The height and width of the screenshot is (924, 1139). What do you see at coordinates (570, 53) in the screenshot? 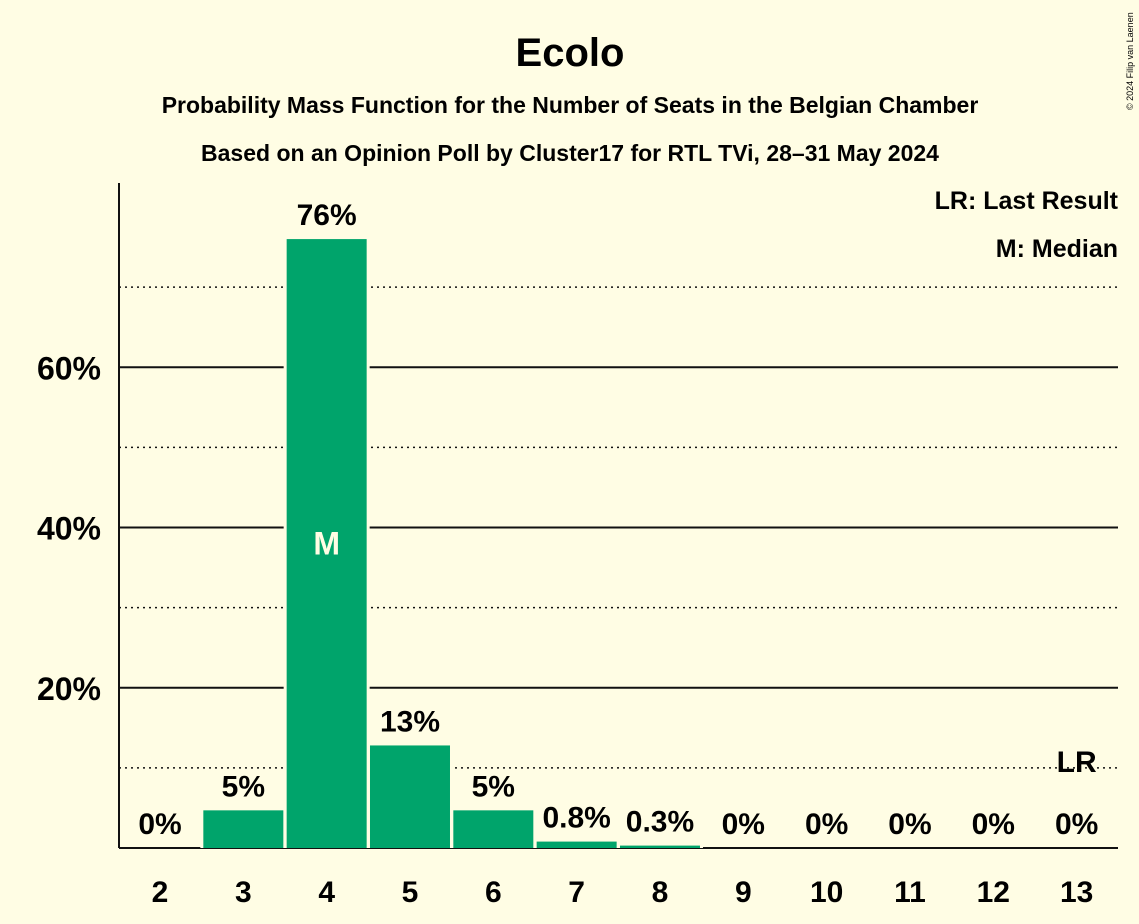
I see `chart-title: Ecolo` at bounding box center [570, 53].